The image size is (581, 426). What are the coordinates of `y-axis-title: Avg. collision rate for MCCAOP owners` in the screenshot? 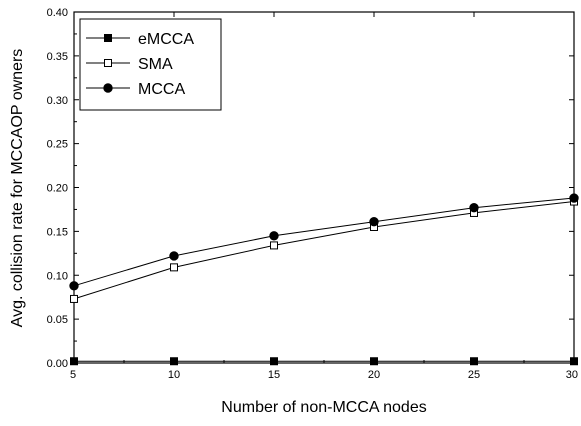 It's located at (17, 188).